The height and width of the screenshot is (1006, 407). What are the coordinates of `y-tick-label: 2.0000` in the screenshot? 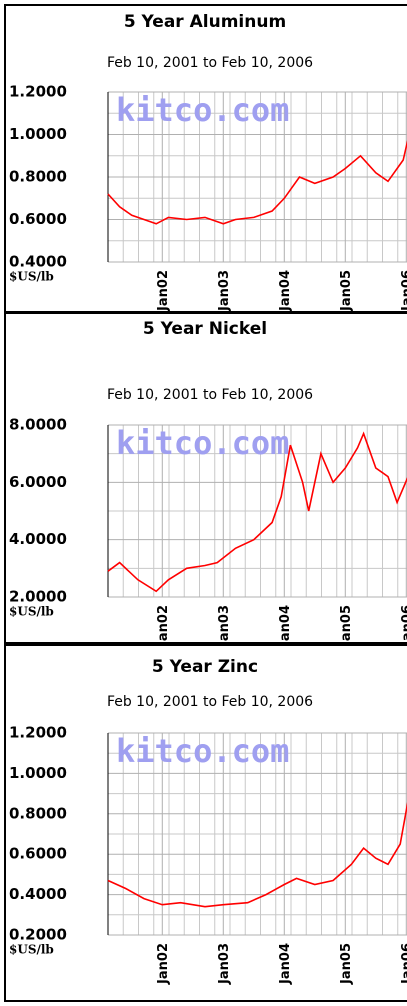 It's located at (38, 597).